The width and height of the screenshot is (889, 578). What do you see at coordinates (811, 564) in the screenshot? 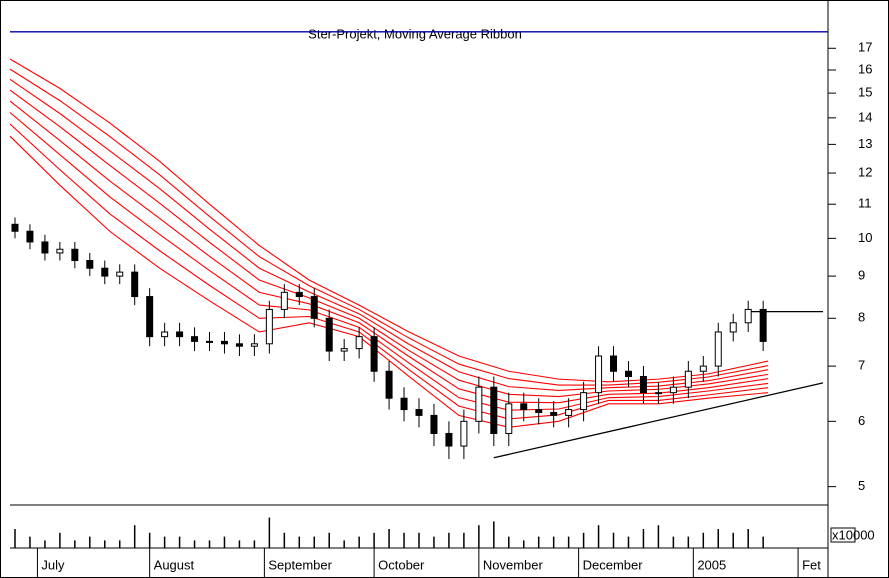
I see `x-tick-label: Fet` at bounding box center [811, 564].